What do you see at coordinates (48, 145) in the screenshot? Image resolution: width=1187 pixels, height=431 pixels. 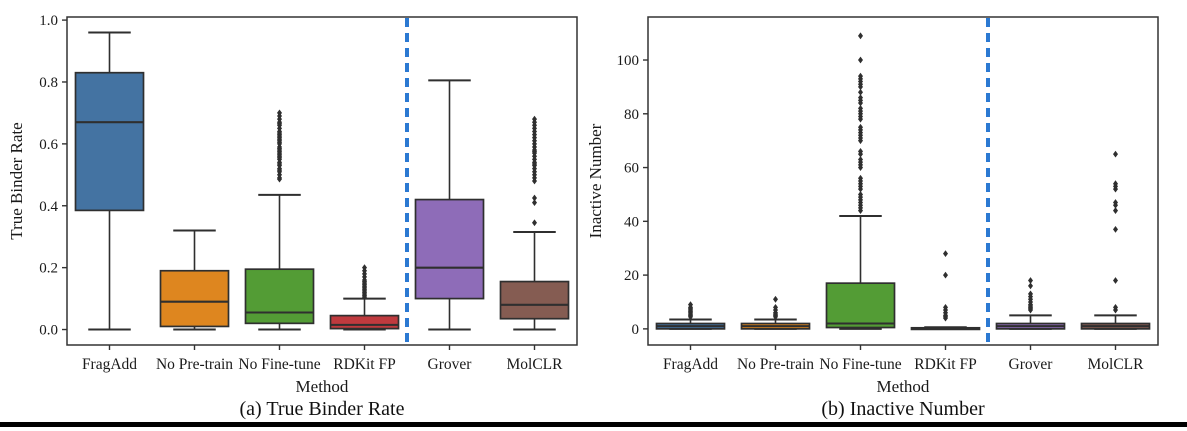 I see `y-tick-label: 0.6` at bounding box center [48, 145].